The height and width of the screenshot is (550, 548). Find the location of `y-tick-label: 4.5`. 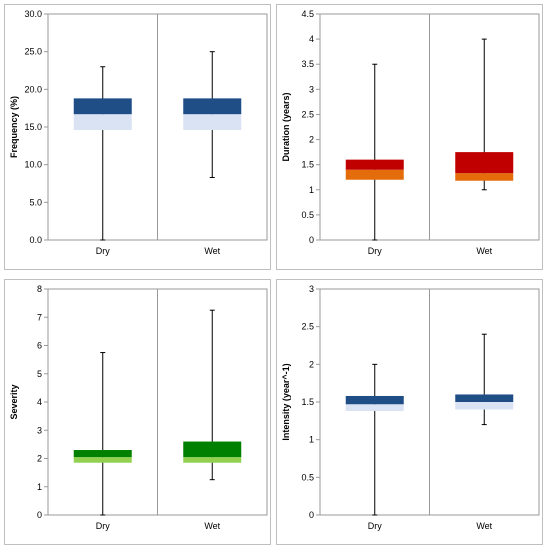

y-tick-label: 4.5 is located at coordinates (307, 14).